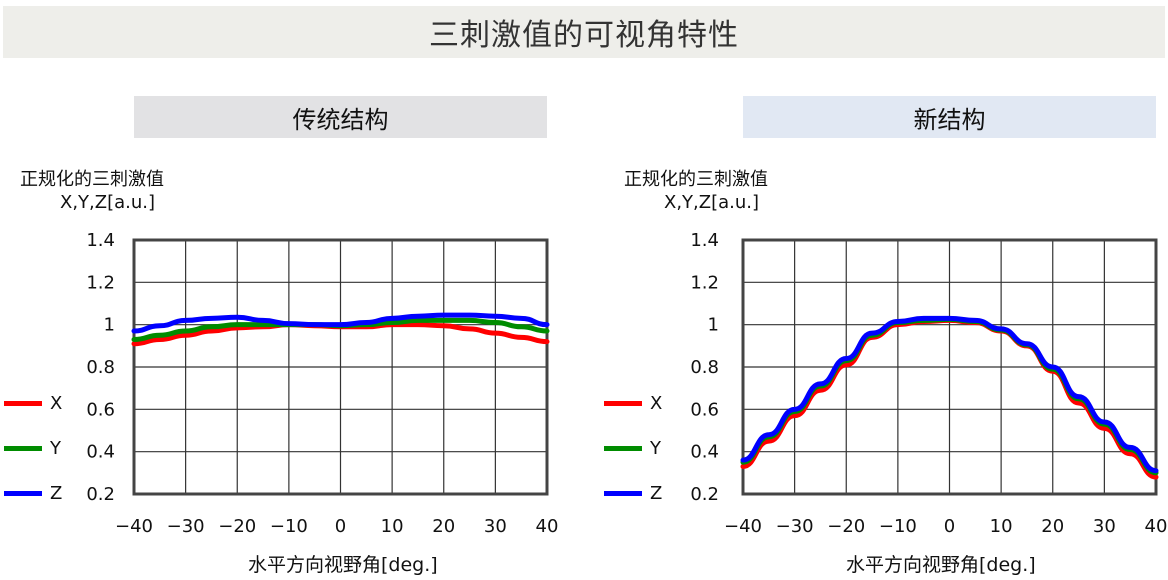  Describe the element at coordinates (584, 32) in the screenshot. I see `page-title: 三刺激值的可视角特性` at that location.